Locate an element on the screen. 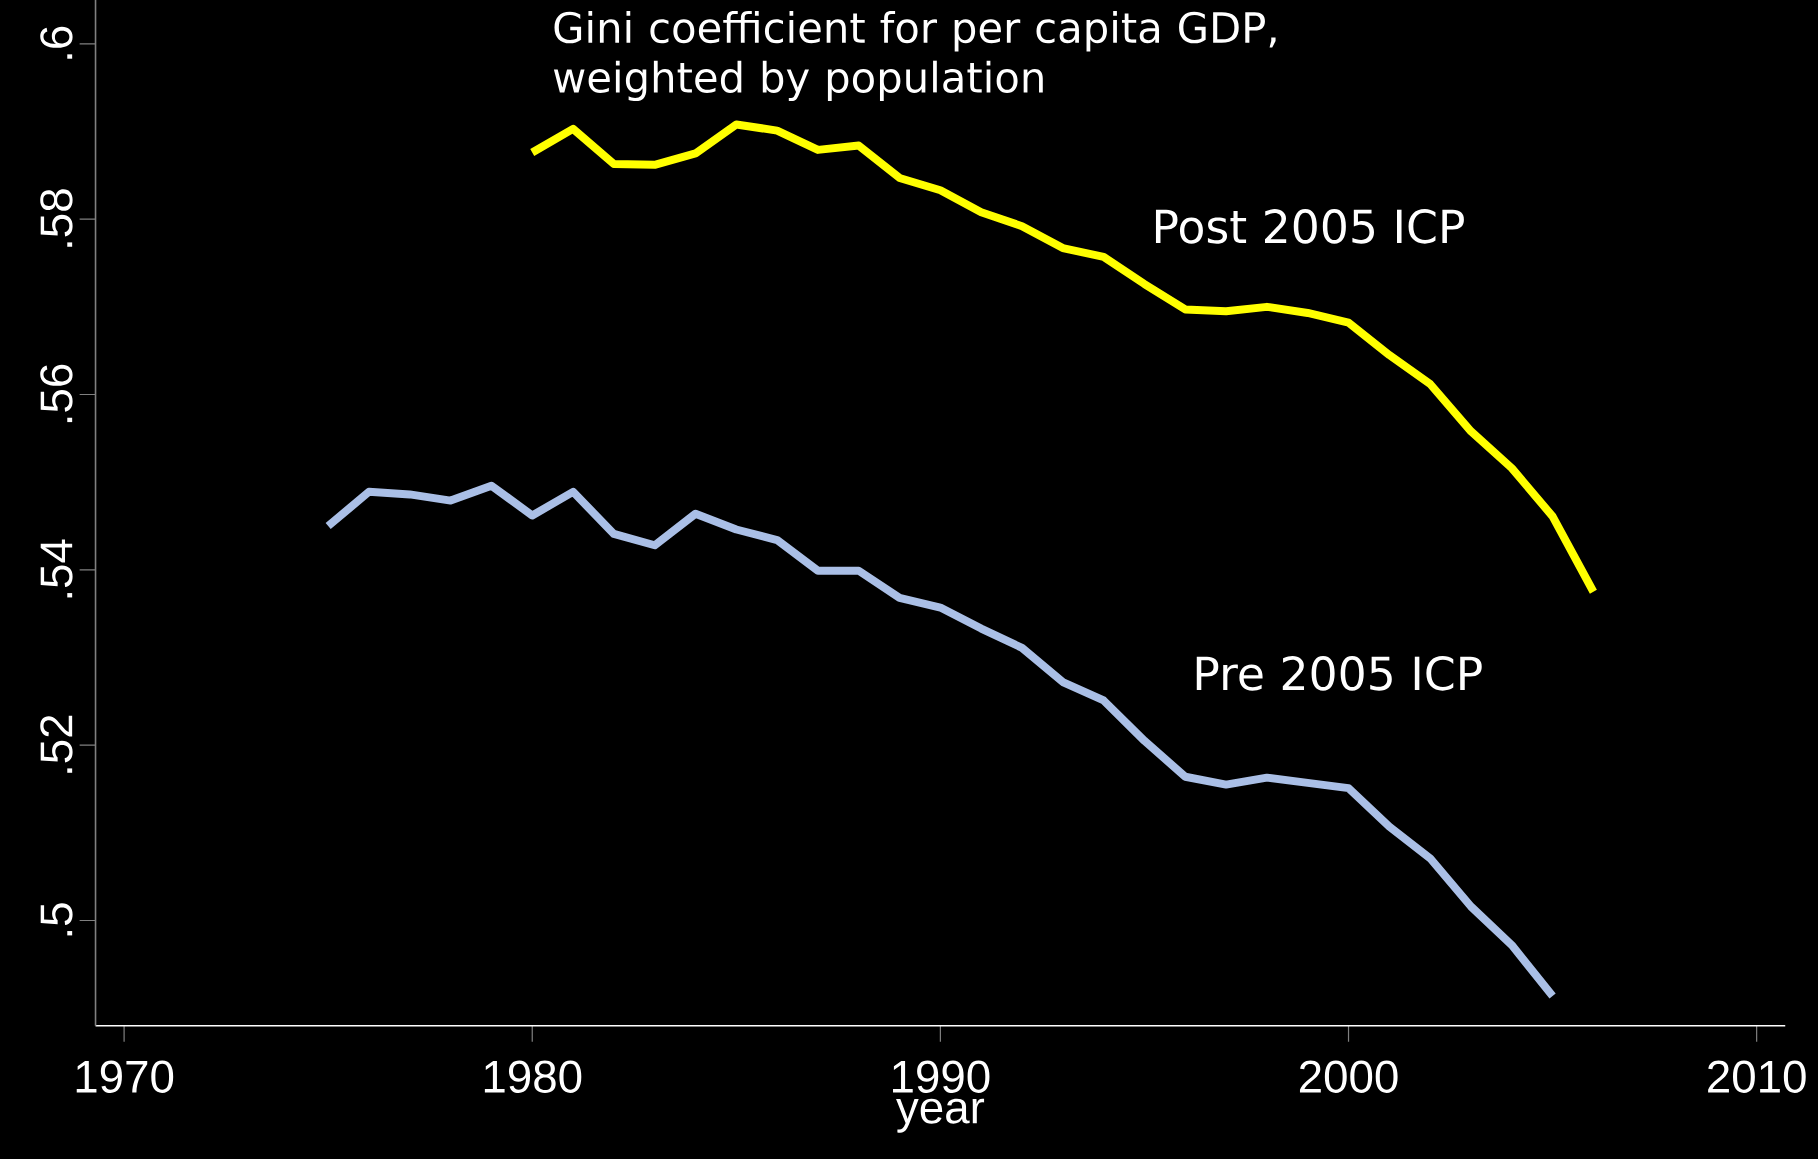  x-tick-label: 1990 is located at coordinates (941, 1076).